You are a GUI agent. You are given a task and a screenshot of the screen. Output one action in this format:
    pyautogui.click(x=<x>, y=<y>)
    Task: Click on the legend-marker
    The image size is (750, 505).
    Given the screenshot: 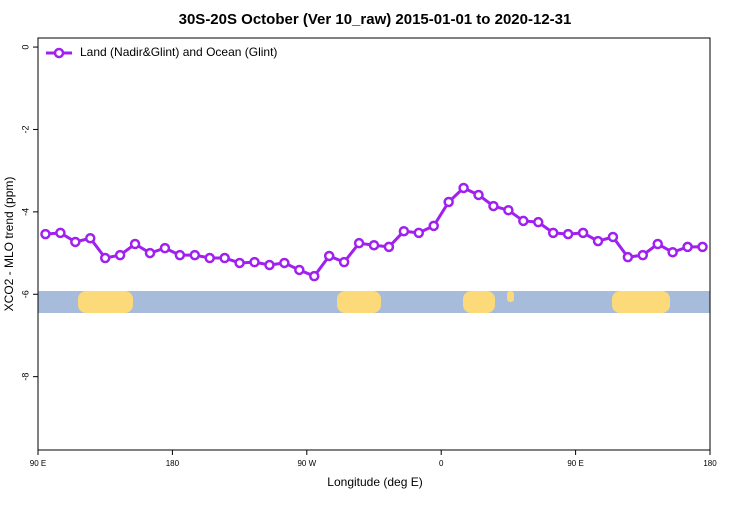 What is the action you would take?
    pyautogui.click(x=59, y=53)
    